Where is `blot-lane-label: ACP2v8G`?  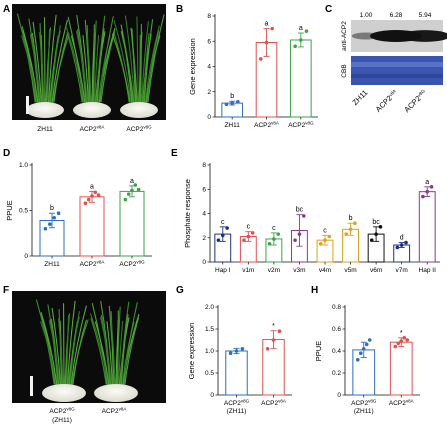 blot-lane-label: ACP2v8G is located at coordinates (415, 101).